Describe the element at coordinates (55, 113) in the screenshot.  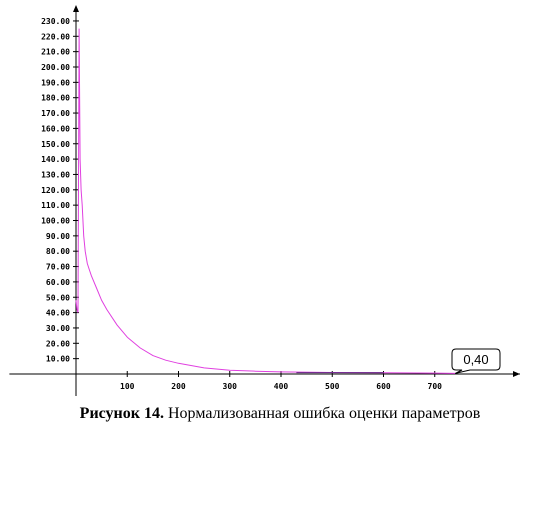
I see `y-tick-label: 170.00` at that location.